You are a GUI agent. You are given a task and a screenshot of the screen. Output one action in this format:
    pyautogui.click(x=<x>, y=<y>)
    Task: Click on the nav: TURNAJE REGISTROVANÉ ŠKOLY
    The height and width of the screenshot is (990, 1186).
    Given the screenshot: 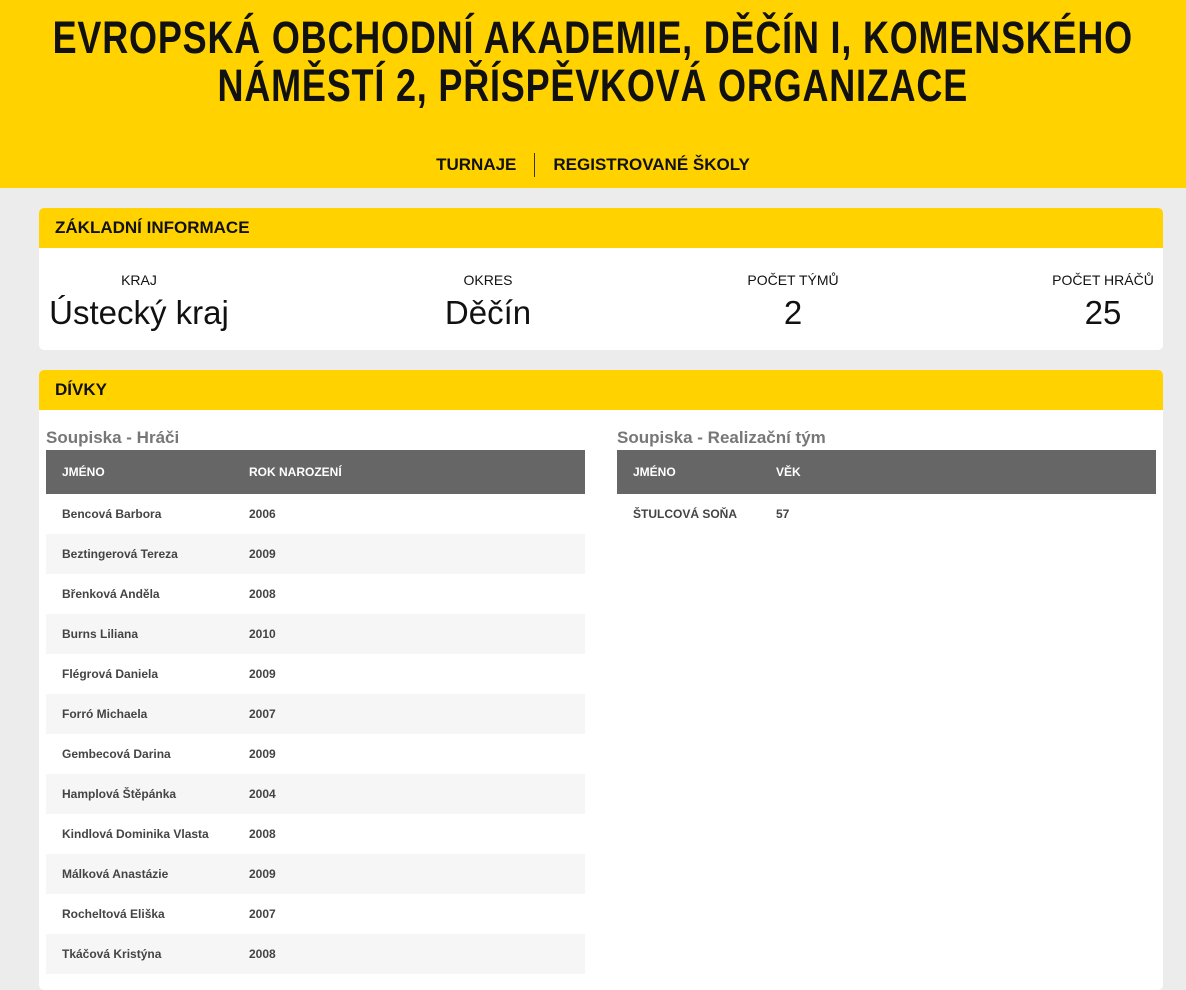 What is the action you would take?
    pyautogui.click(x=593, y=165)
    